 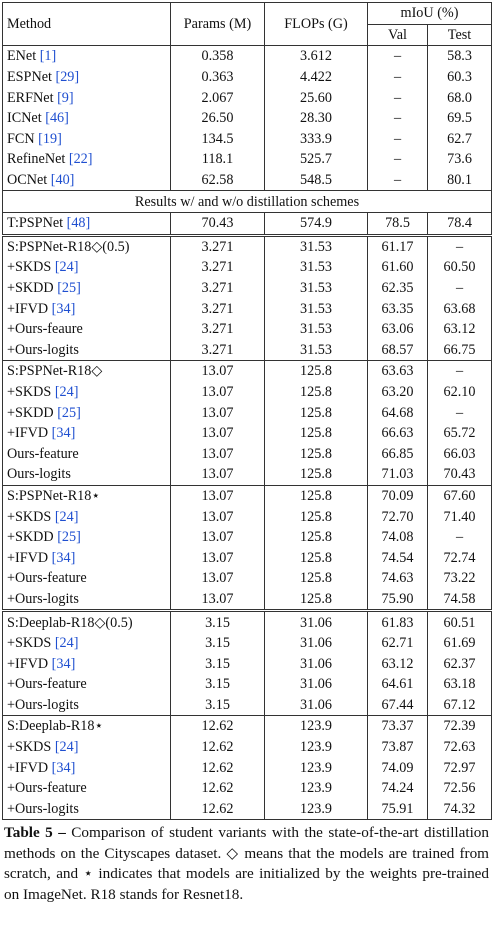 I want to click on header-cell: Val, so click(x=397, y=35).